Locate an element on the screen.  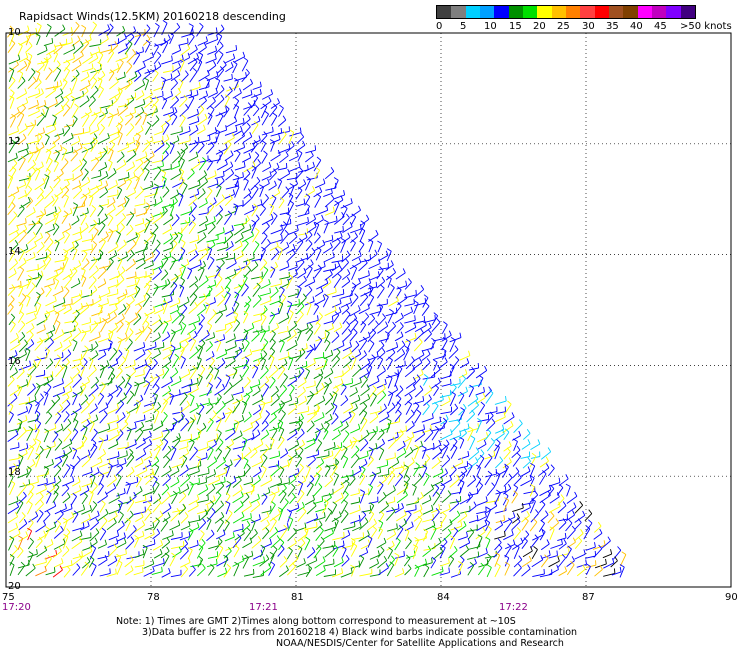
colorbar-label: 45 is located at coordinates (660, 26).